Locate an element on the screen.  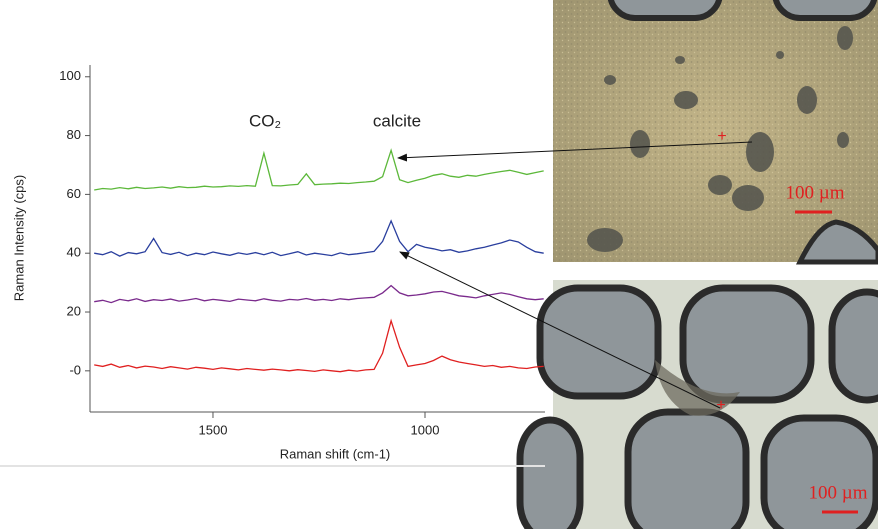
y-tick-label: 80 is located at coordinates (74, 134).